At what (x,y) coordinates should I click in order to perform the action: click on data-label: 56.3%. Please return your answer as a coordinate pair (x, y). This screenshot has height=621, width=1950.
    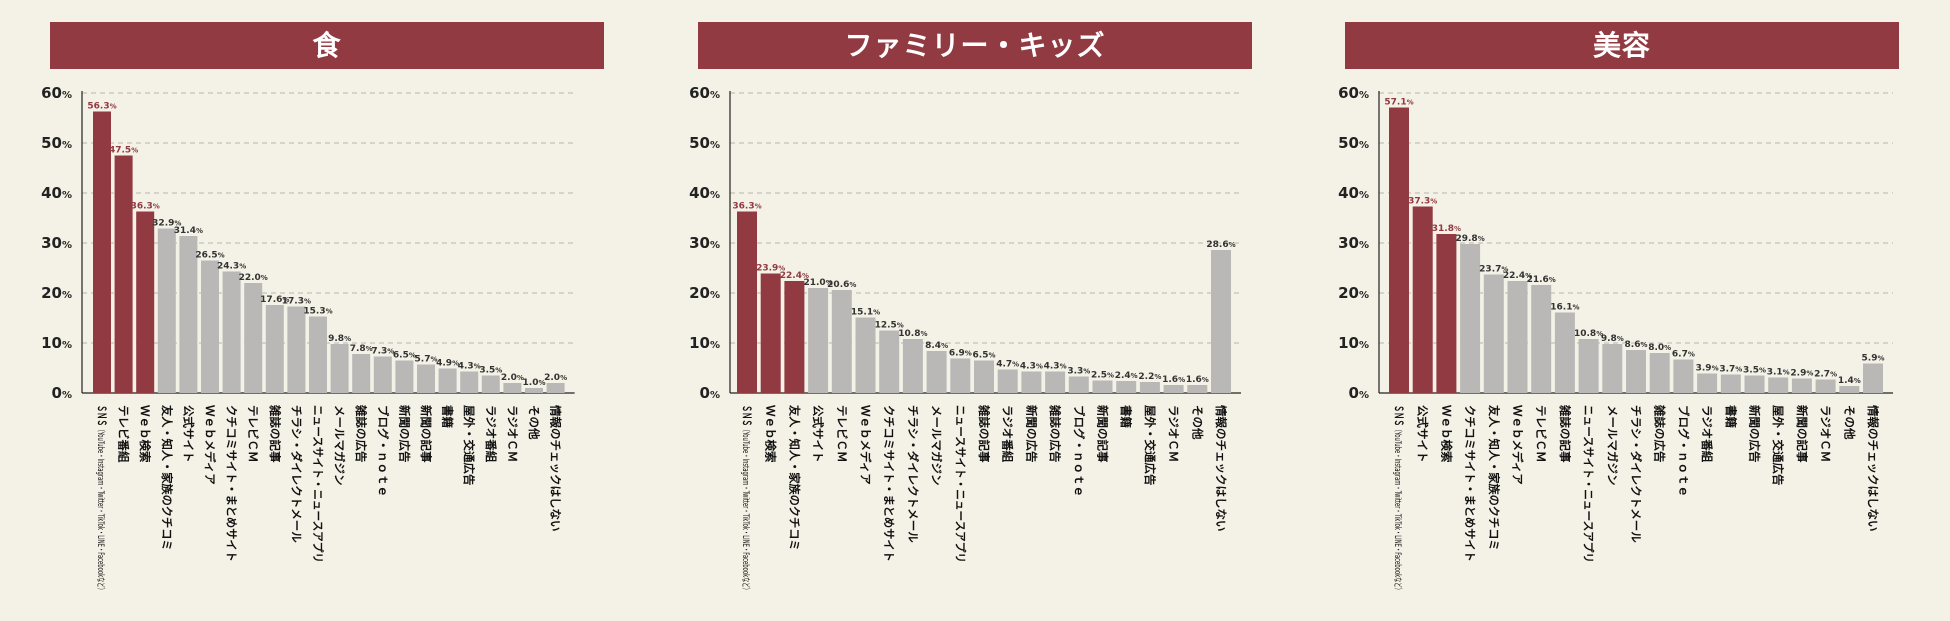
    Looking at the image, I should click on (101, 107).